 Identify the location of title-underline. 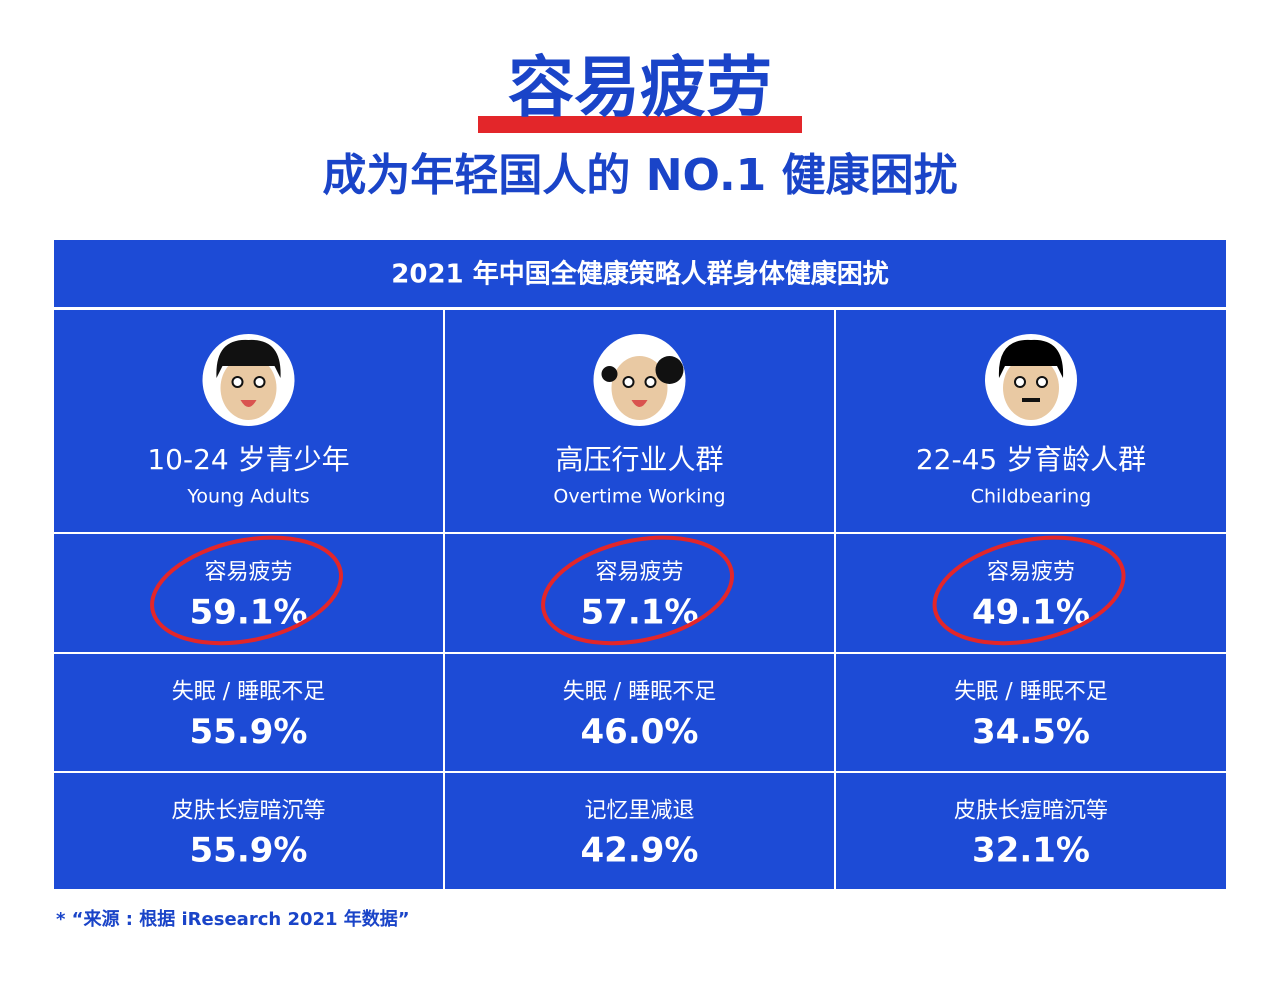
(640, 124).